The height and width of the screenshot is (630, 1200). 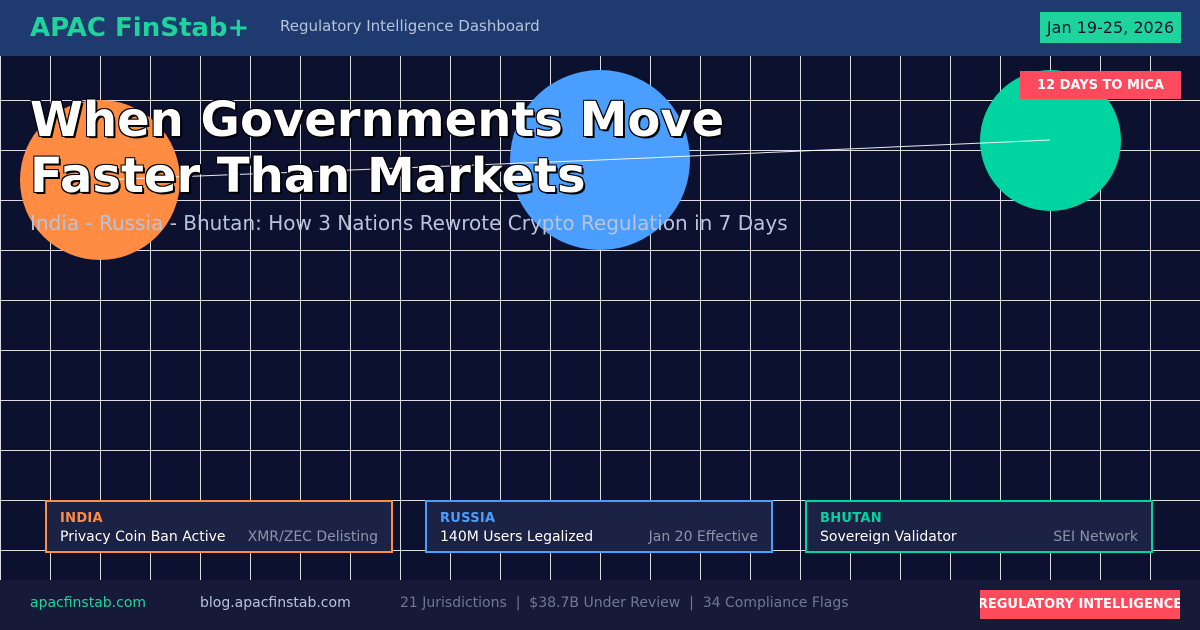 What do you see at coordinates (703, 537) in the screenshot?
I see `card-detail: Jan 20 Effective` at bounding box center [703, 537].